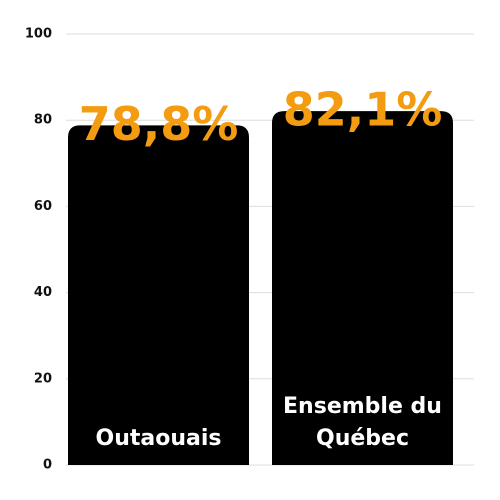 This screenshot has height=500, width=500. Describe the element at coordinates (38, 34) in the screenshot. I see `y-tick-label: 100` at that location.